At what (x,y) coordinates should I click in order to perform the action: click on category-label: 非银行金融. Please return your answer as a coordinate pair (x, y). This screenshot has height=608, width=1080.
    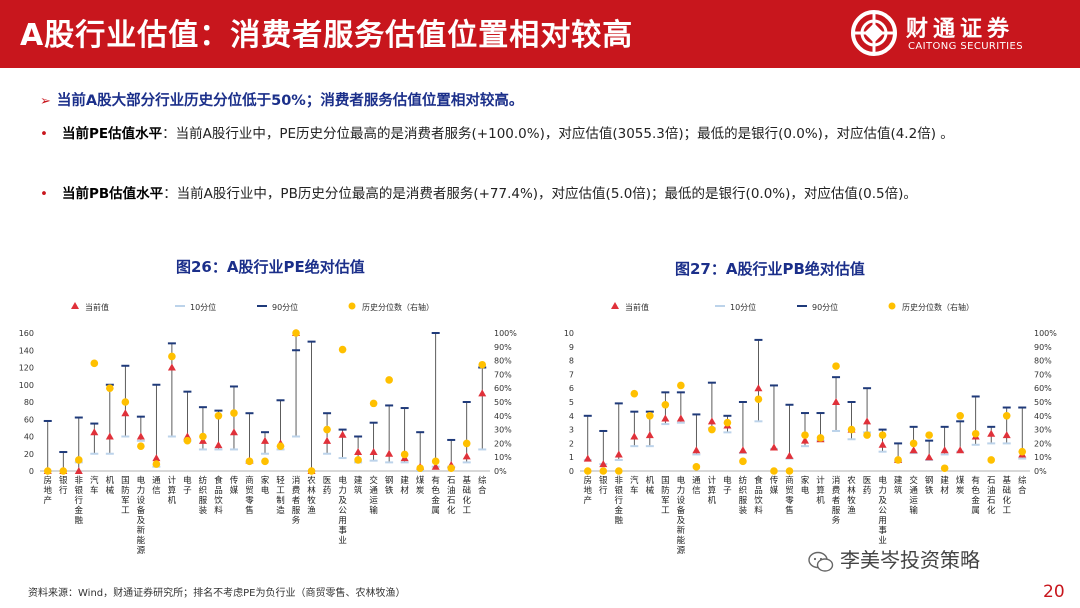
    Looking at the image, I should click on (619, 500).